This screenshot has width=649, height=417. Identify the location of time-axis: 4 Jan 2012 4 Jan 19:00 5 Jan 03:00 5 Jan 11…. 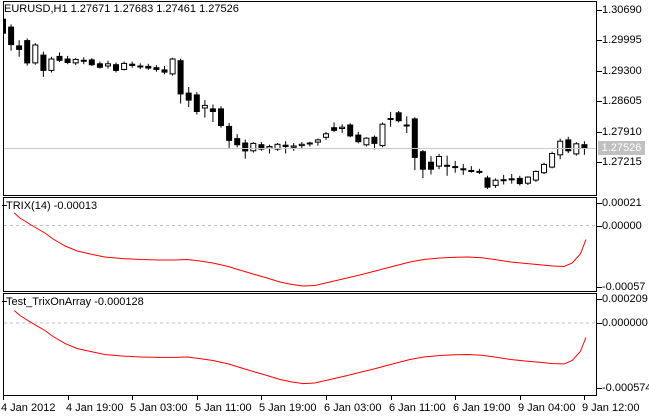
(324, 406).